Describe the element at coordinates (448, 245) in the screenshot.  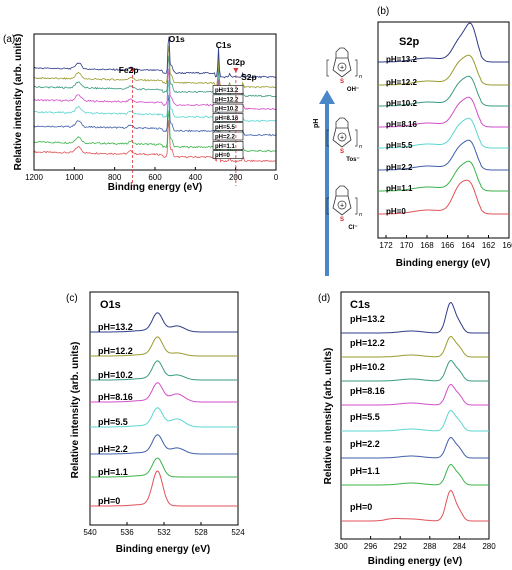
I see `panel-b-xtick-label: 166` at that location.